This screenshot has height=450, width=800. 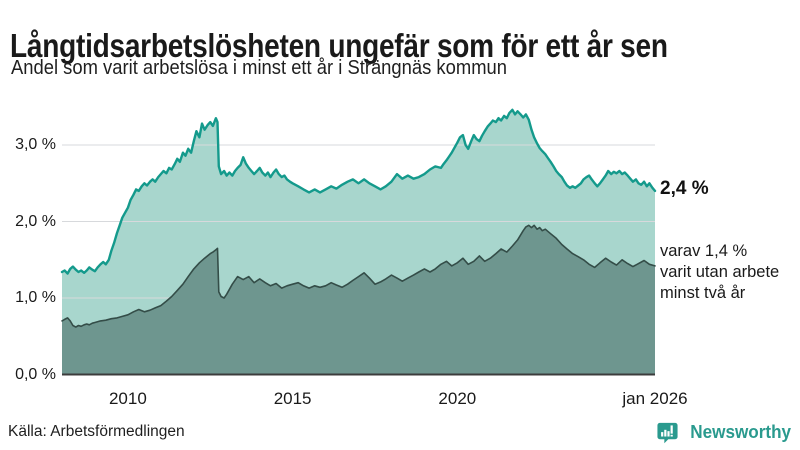 I want to click on twoyear-annotation-line1: varav 1,4 %, so click(x=704, y=251).